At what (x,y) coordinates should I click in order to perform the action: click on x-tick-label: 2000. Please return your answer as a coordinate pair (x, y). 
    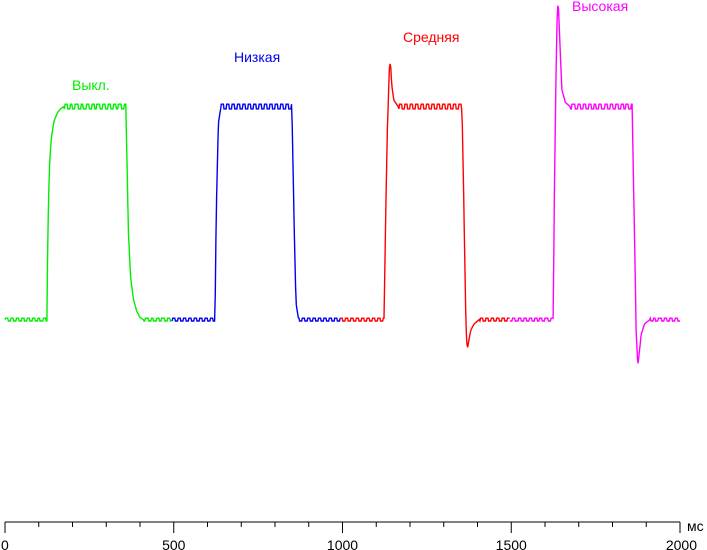
    Looking at the image, I should click on (681, 543).